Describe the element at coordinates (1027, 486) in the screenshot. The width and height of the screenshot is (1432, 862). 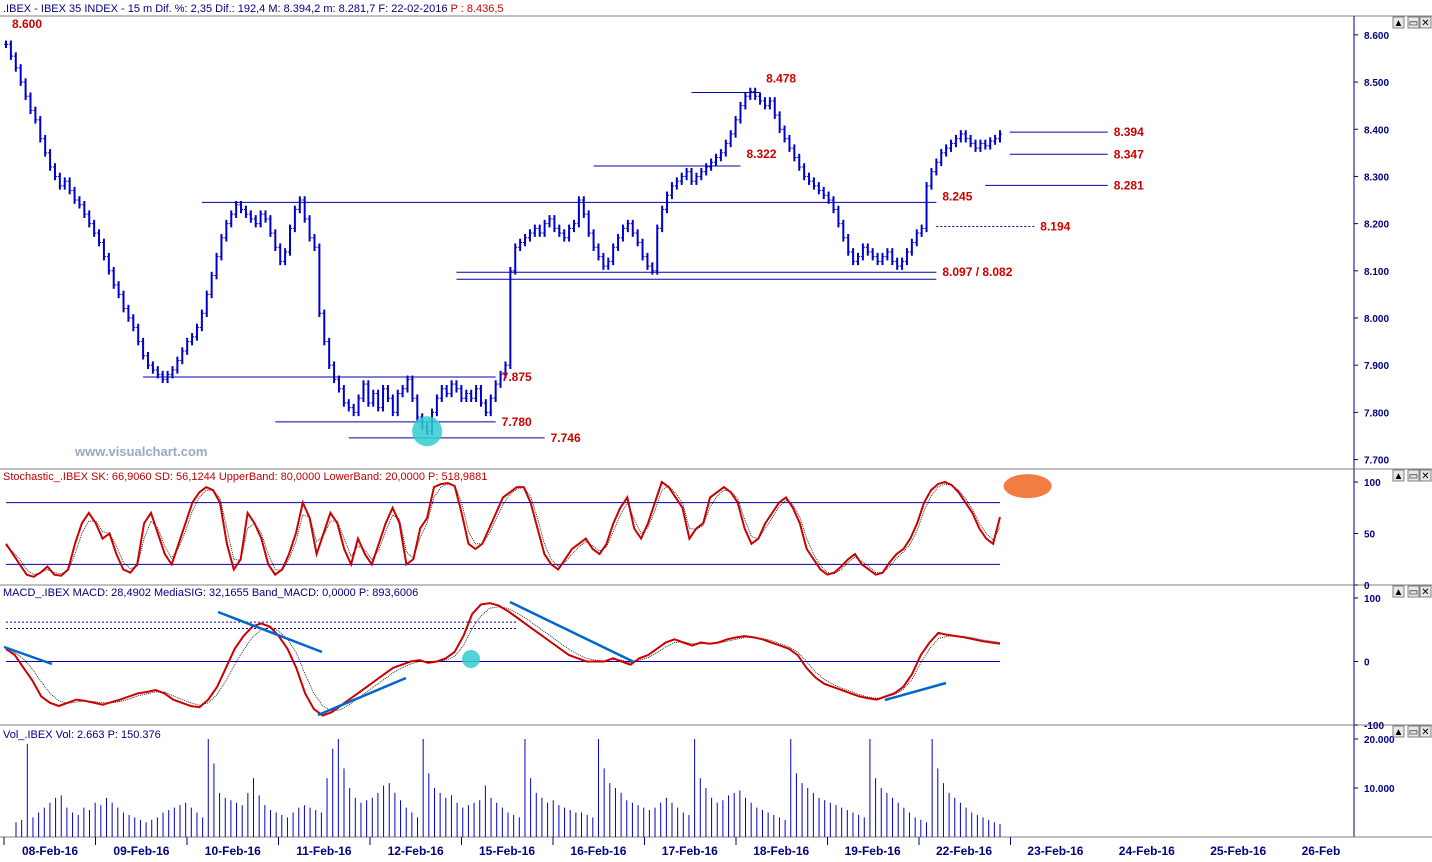
I see `stochastic-highlight-marker` at that location.